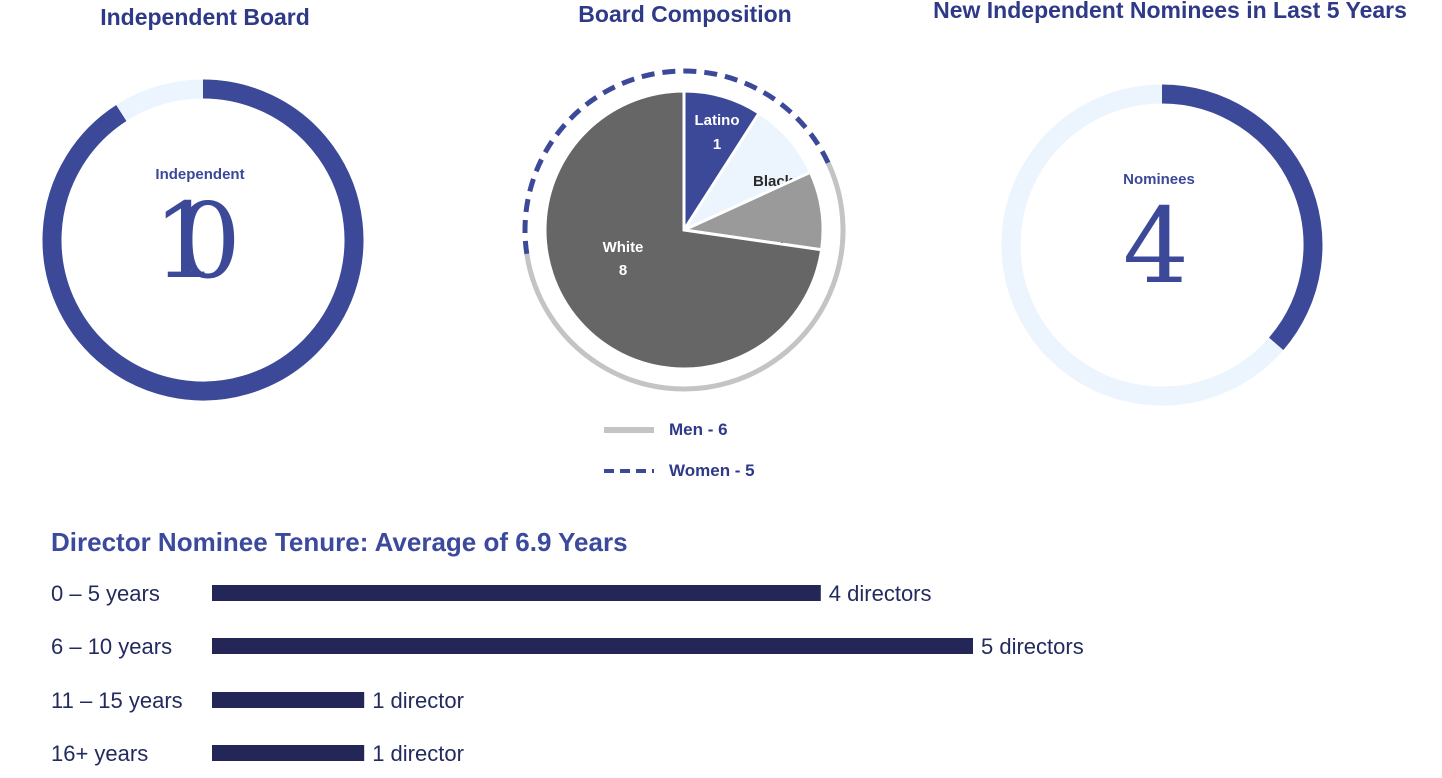 The image size is (1442, 778). What do you see at coordinates (676, 161) in the screenshot?
I see `gender-ring-women` at bounding box center [676, 161].